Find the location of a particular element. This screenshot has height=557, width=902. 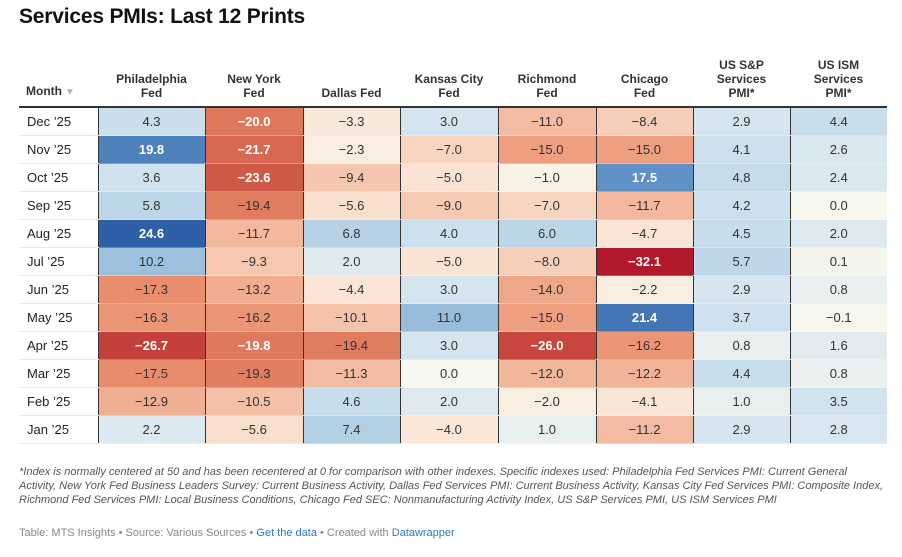

row-label-month: May ’25 is located at coordinates (58, 317).